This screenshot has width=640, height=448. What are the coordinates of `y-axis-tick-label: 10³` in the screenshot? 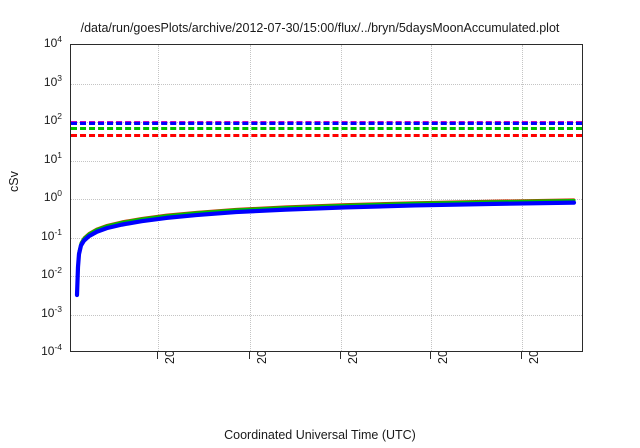 It's located at (52, 80).